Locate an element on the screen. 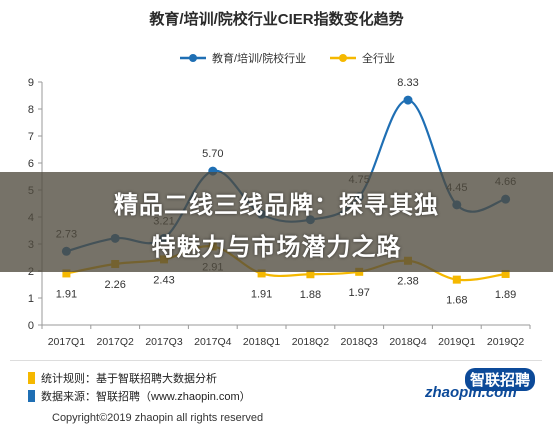  data-label: 2.38 is located at coordinates (407, 282).